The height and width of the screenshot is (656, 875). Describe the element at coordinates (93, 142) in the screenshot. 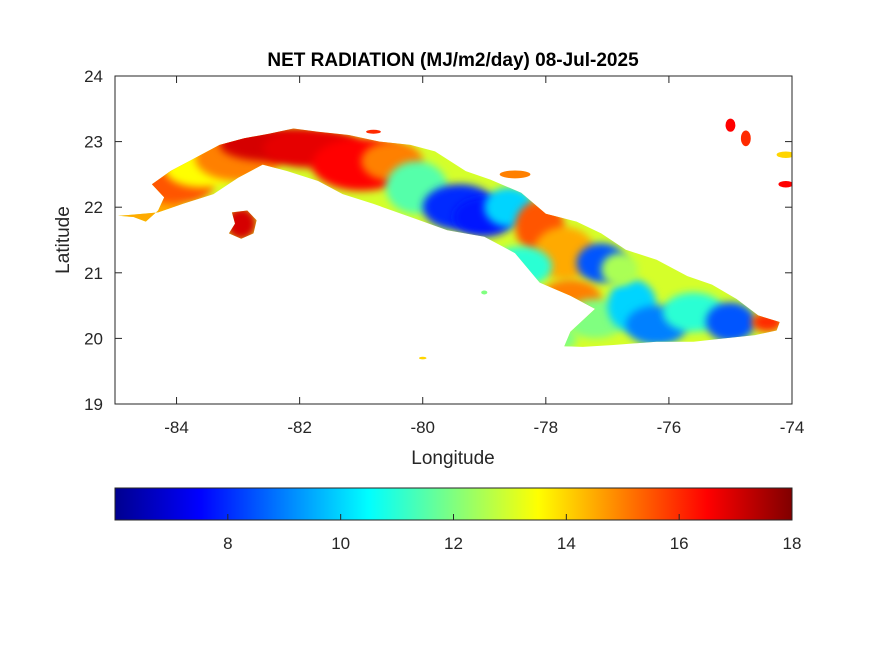

I see `y-tick-label: 23` at that location.